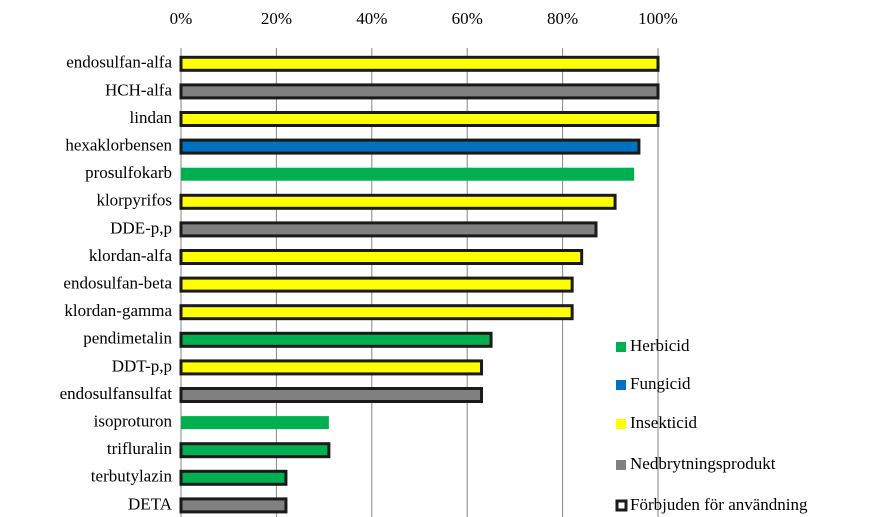 This screenshot has height=517, width=888. I want to click on legend-label: Fungicid, so click(660, 383).